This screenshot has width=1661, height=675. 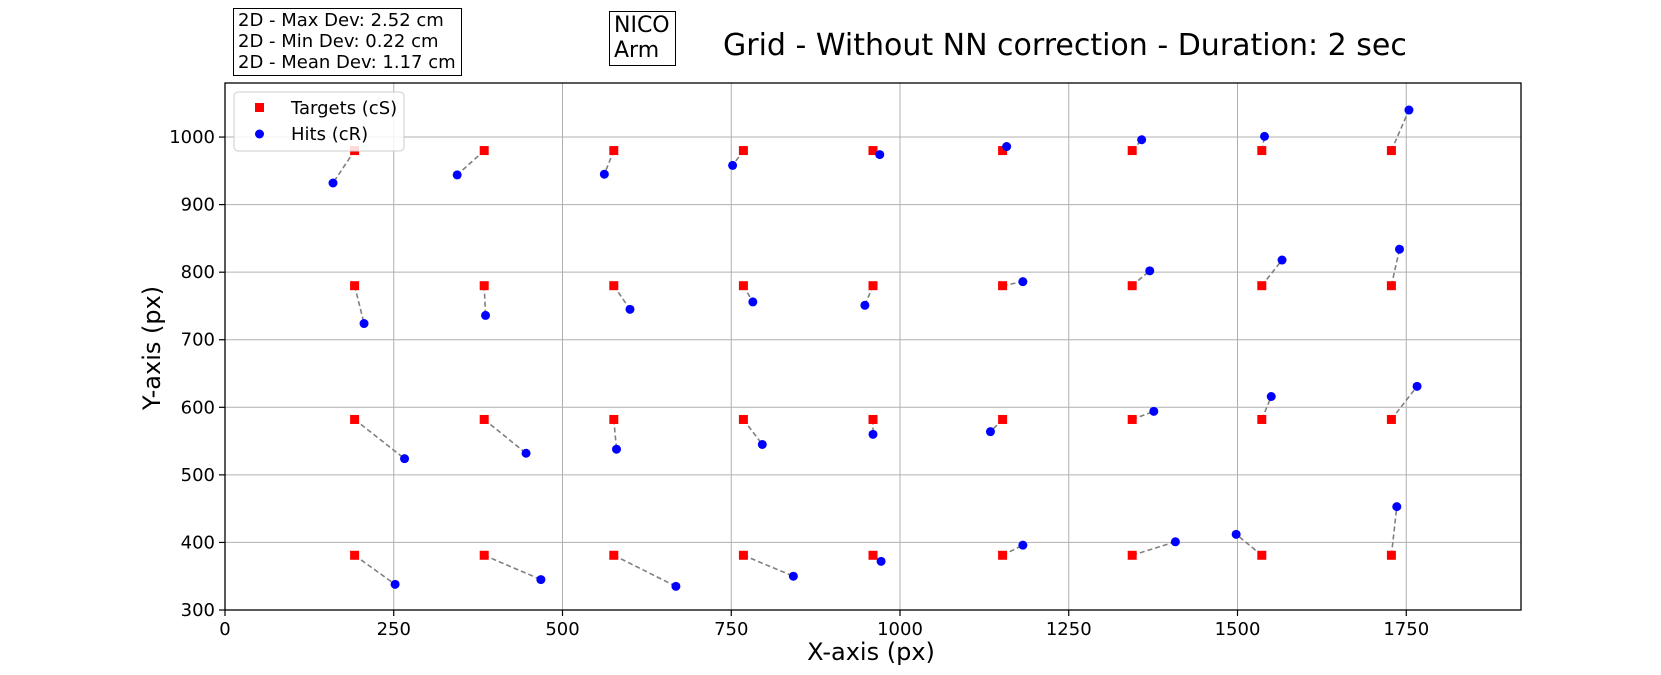 What do you see at coordinates (198, 340) in the screenshot?
I see `y-tick-label: 700` at bounding box center [198, 340].